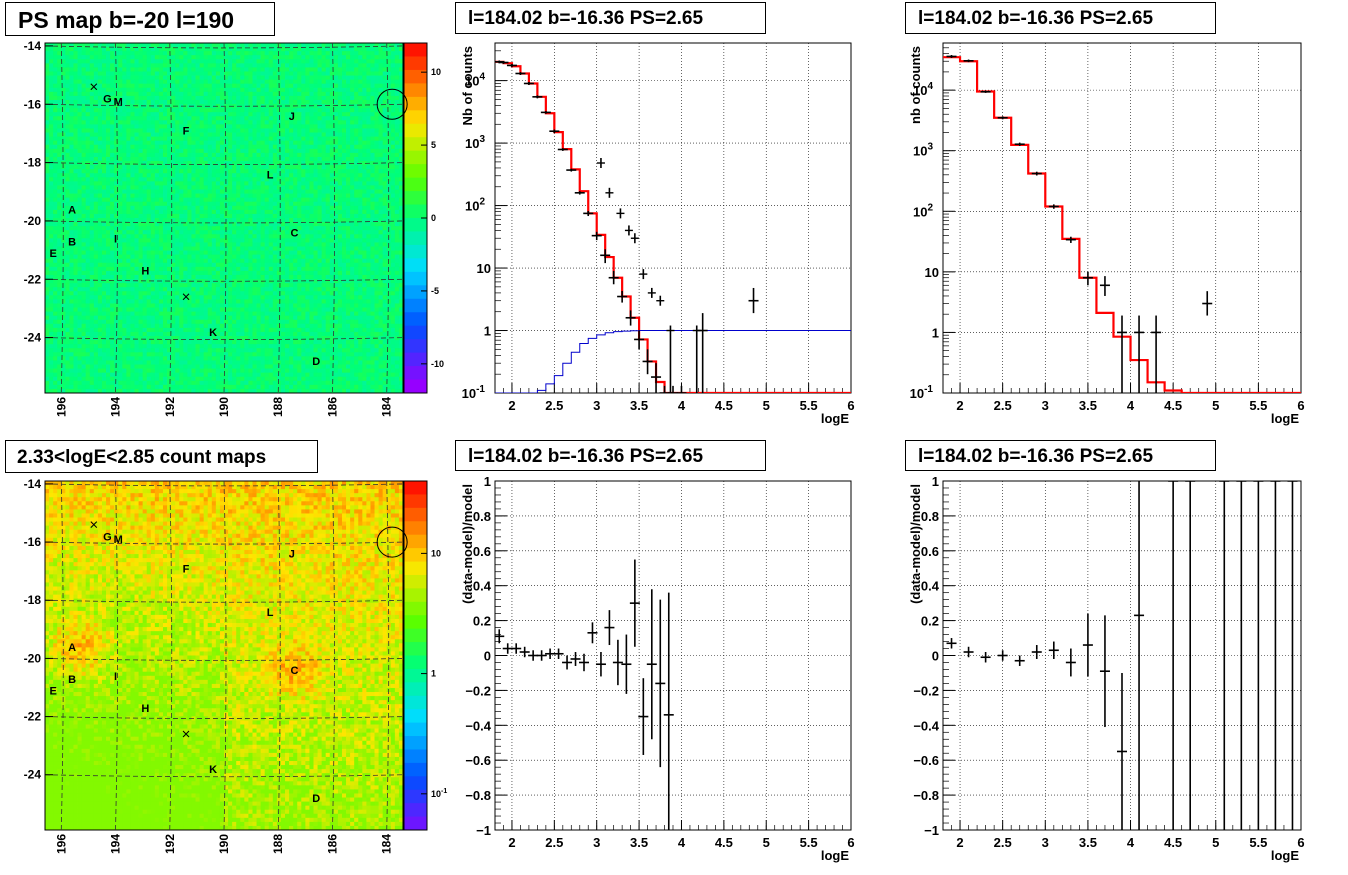  What do you see at coordinates (72, 242) in the screenshot?
I see `ps-map-source-B: B` at bounding box center [72, 242].